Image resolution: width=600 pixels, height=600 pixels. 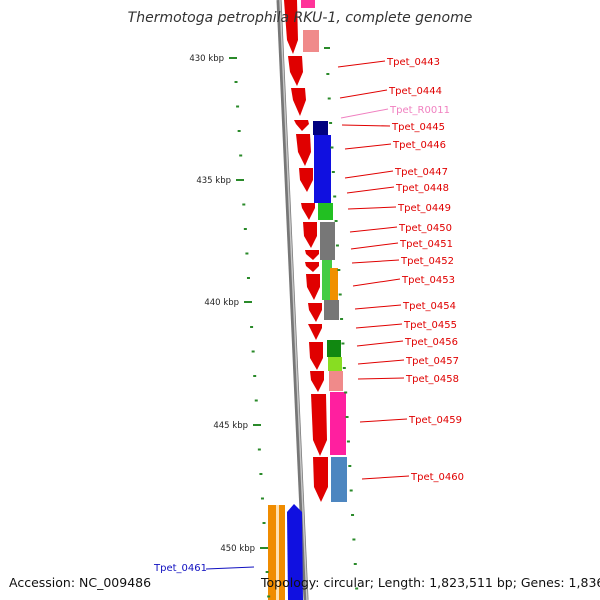 What do you see at coordinates (413, 62) in the screenshot?
I see `gene-label: Tpet_0443` at bounding box center [413, 62].